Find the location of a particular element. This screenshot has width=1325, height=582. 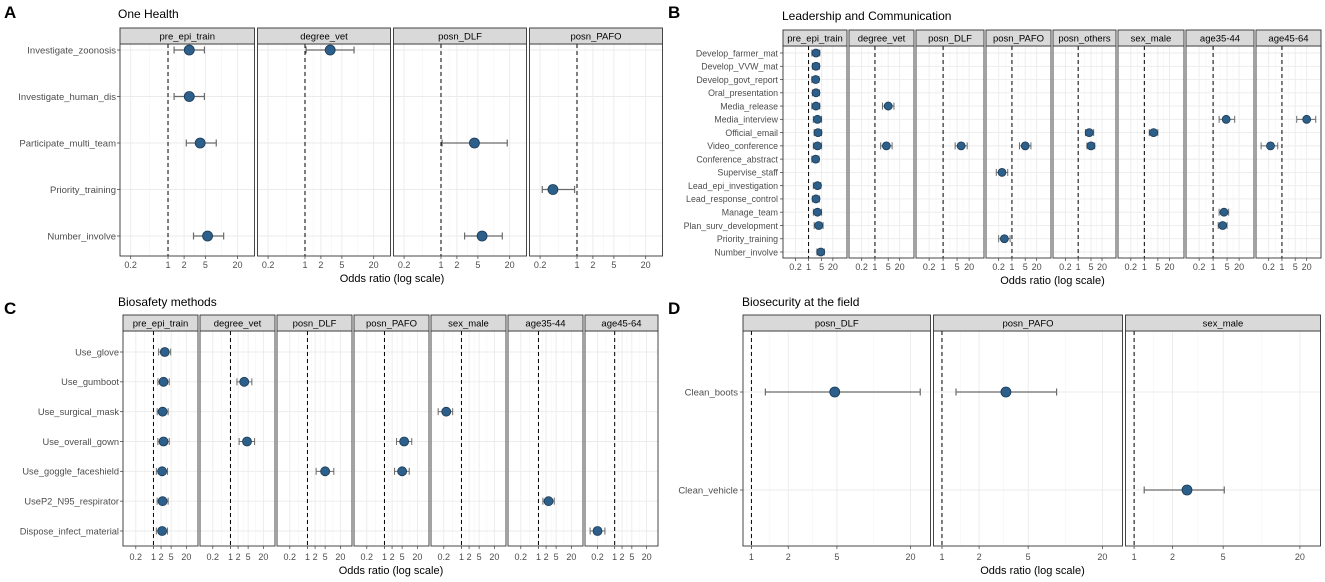

panel-letter: B is located at coordinates (674, 12).